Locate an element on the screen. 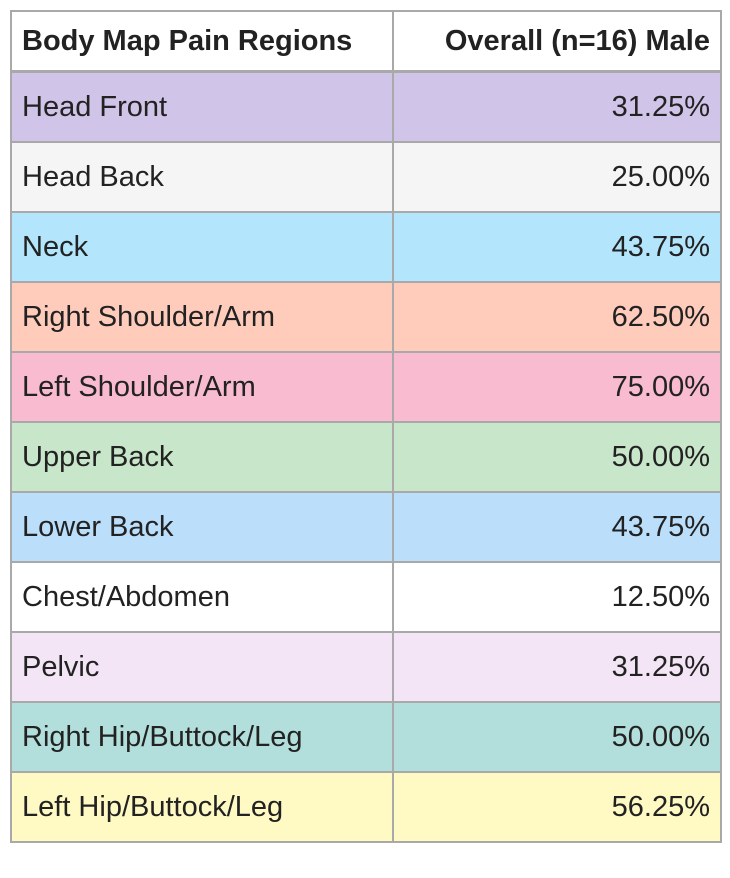 The height and width of the screenshot is (878, 730). table-row: Lower Back 43.75% is located at coordinates (366, 527).